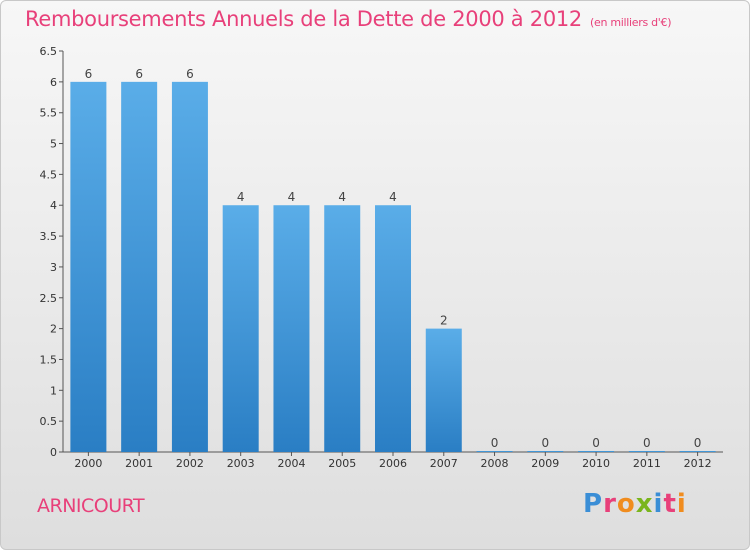 This screenshot has height=550, width=750. Describe the element at coordinates (139, 463) in the screenshot. I see `x-tick-label: 2001` at that location.